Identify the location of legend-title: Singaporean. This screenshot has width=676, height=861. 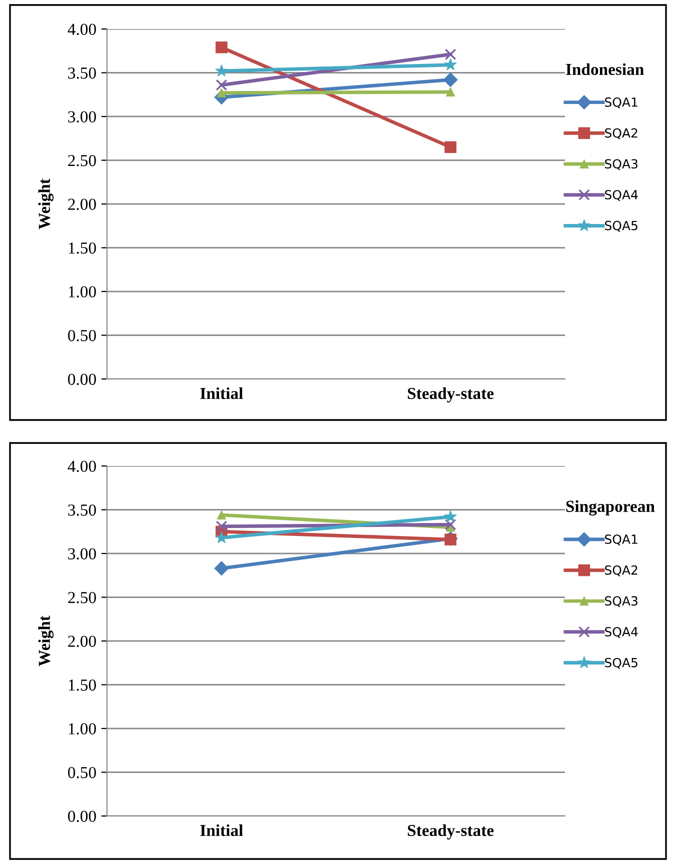
(610, 508).